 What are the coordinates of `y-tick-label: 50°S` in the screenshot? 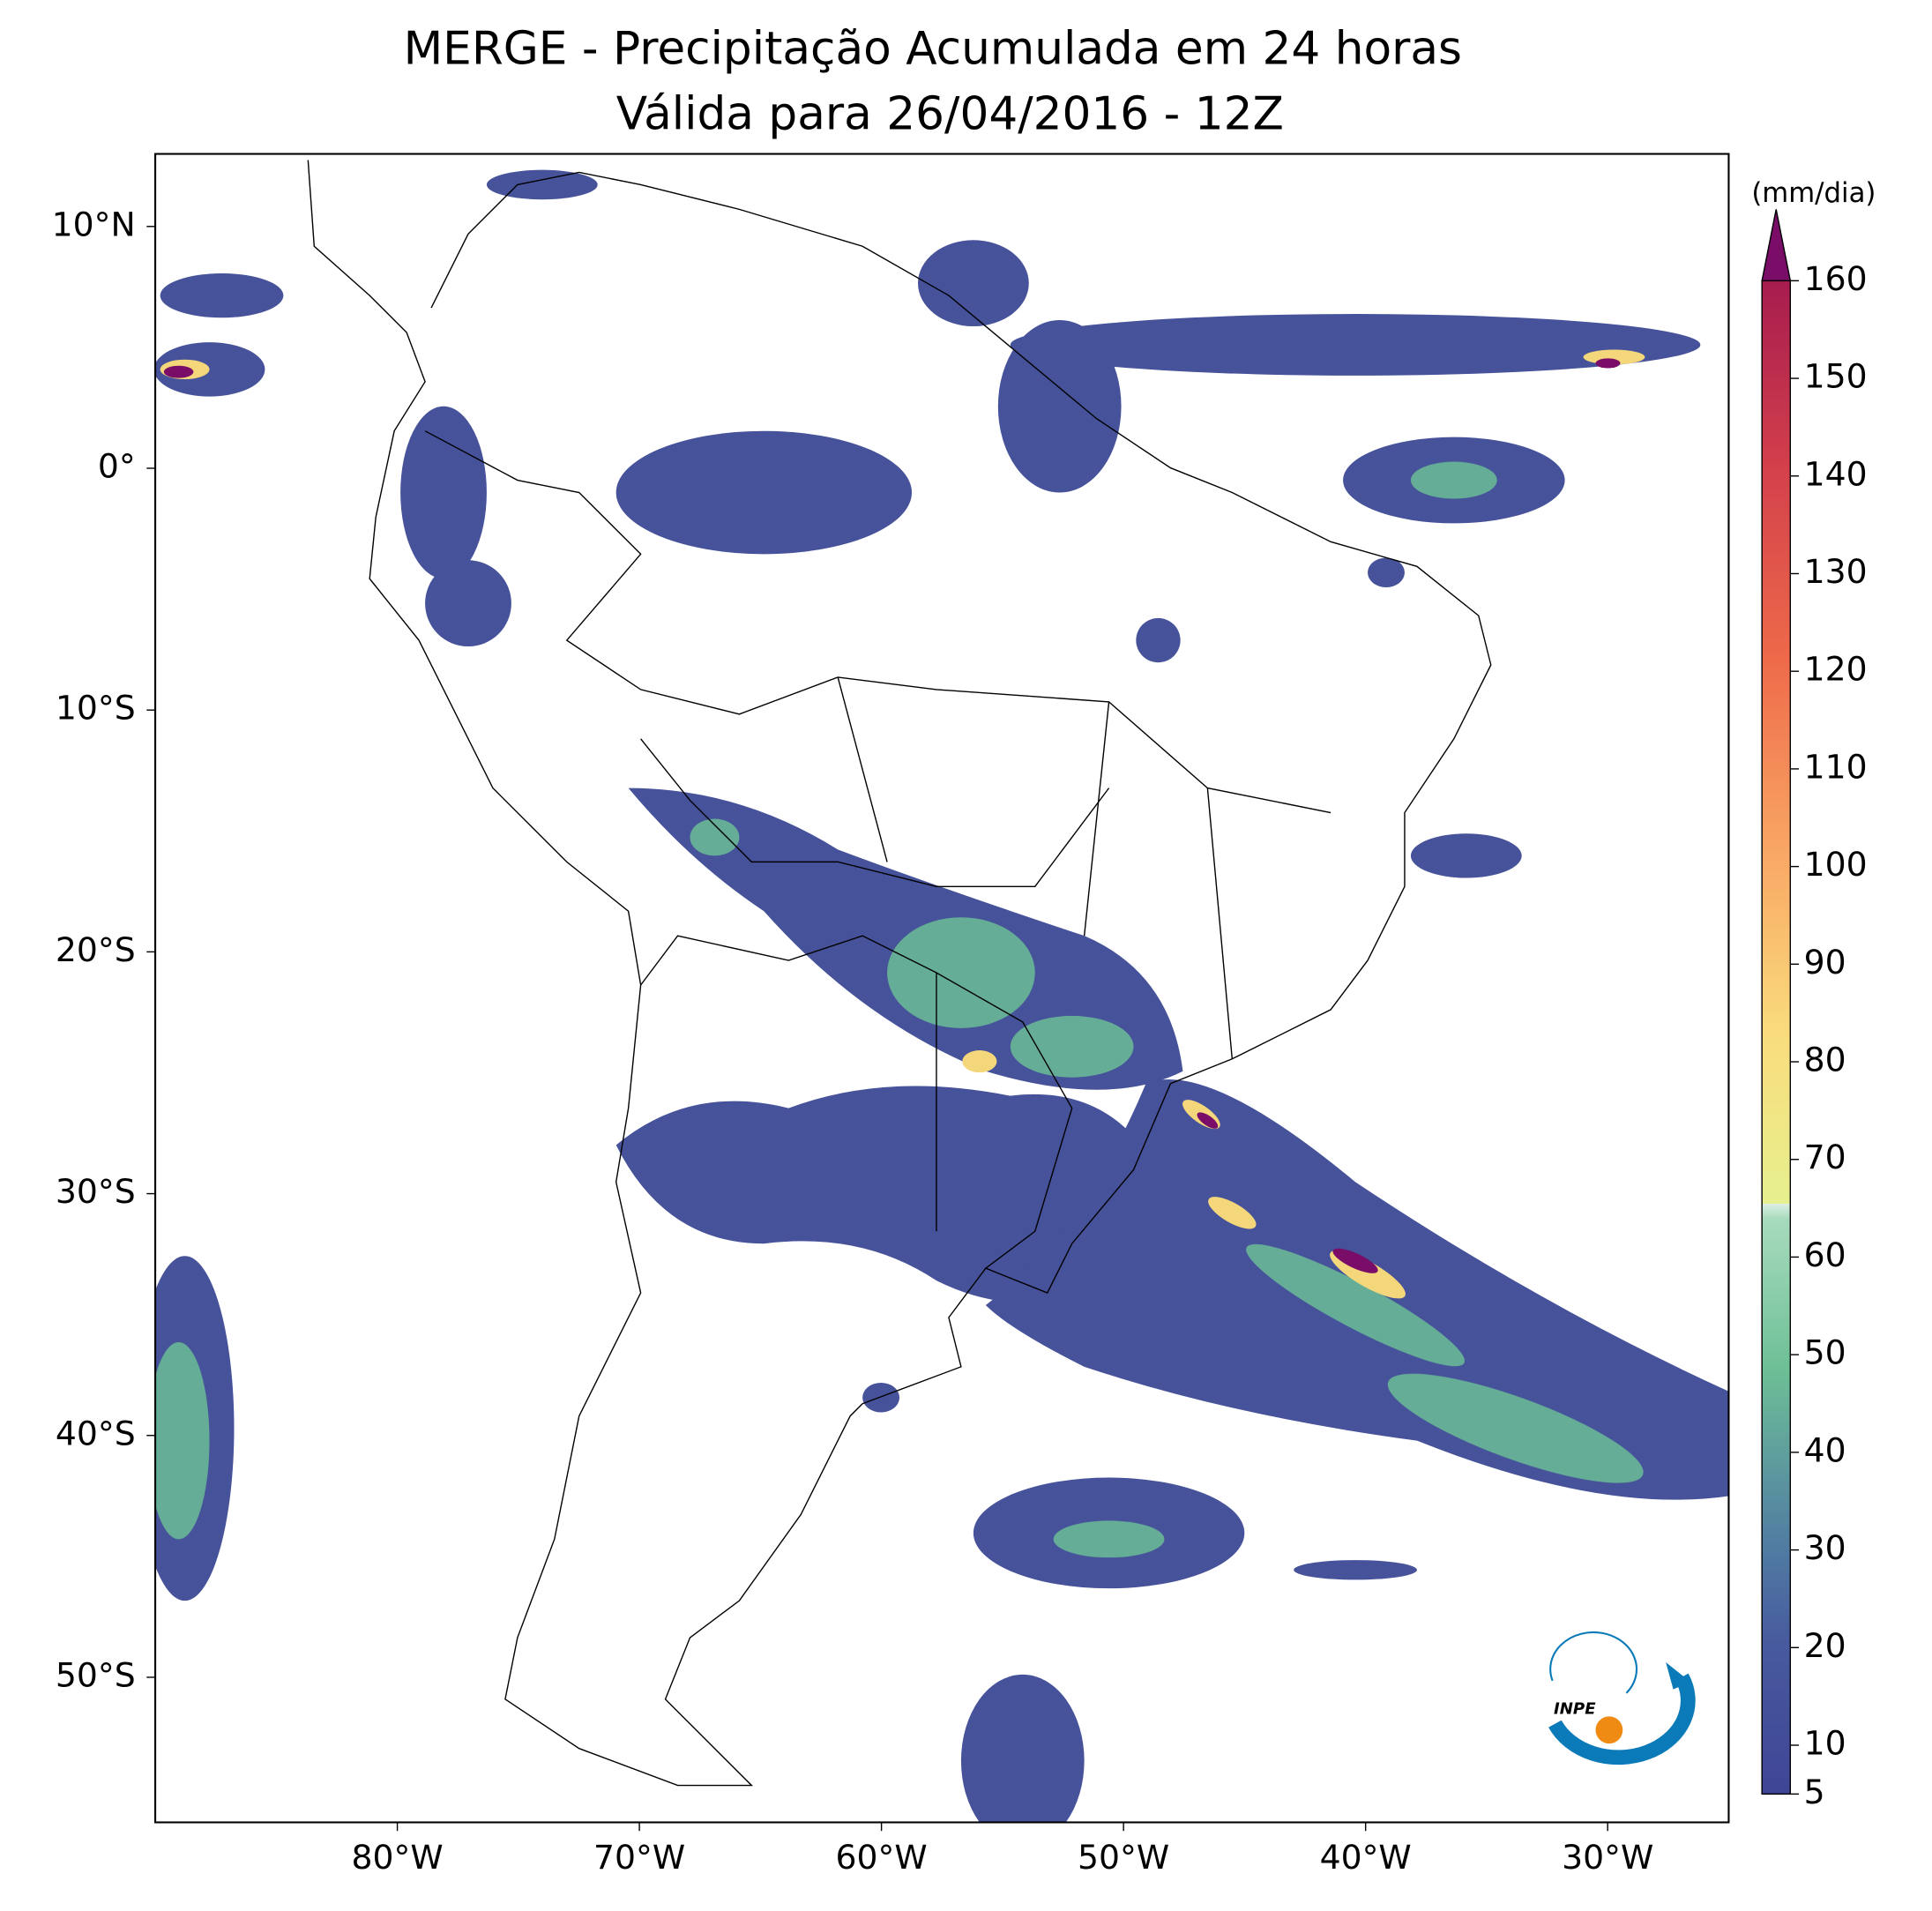 It's located at (96, 1674).